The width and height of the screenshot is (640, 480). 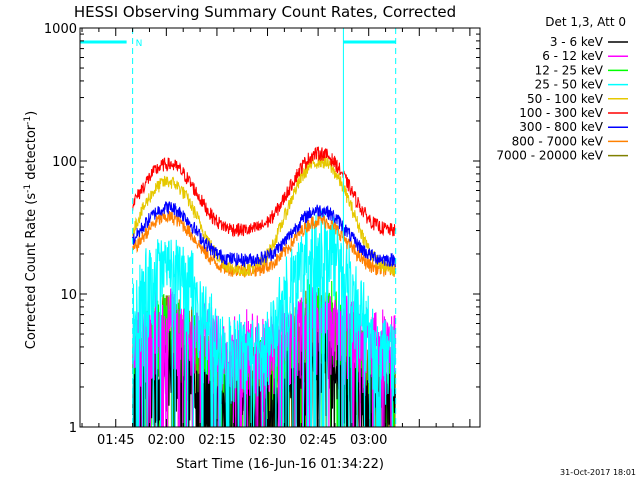 What do you see at coordinates (561, 127) in the screenshot?
I see `legend-label: 300 - 800 keV` at bounding box center [561, 127].